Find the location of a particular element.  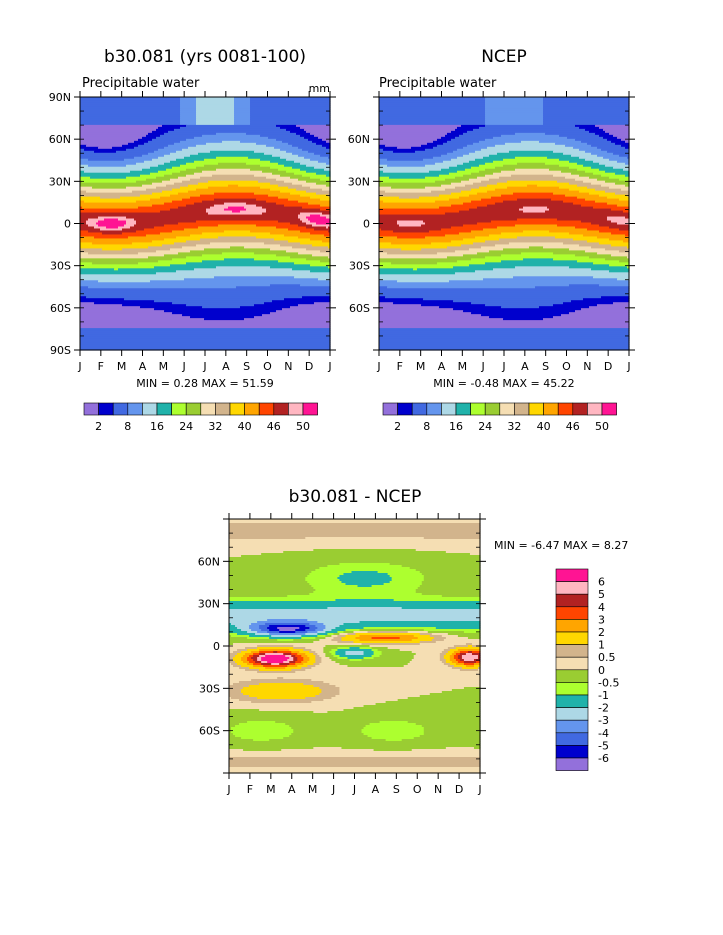

month-tick-label: F is located at coordinates (101, 366).